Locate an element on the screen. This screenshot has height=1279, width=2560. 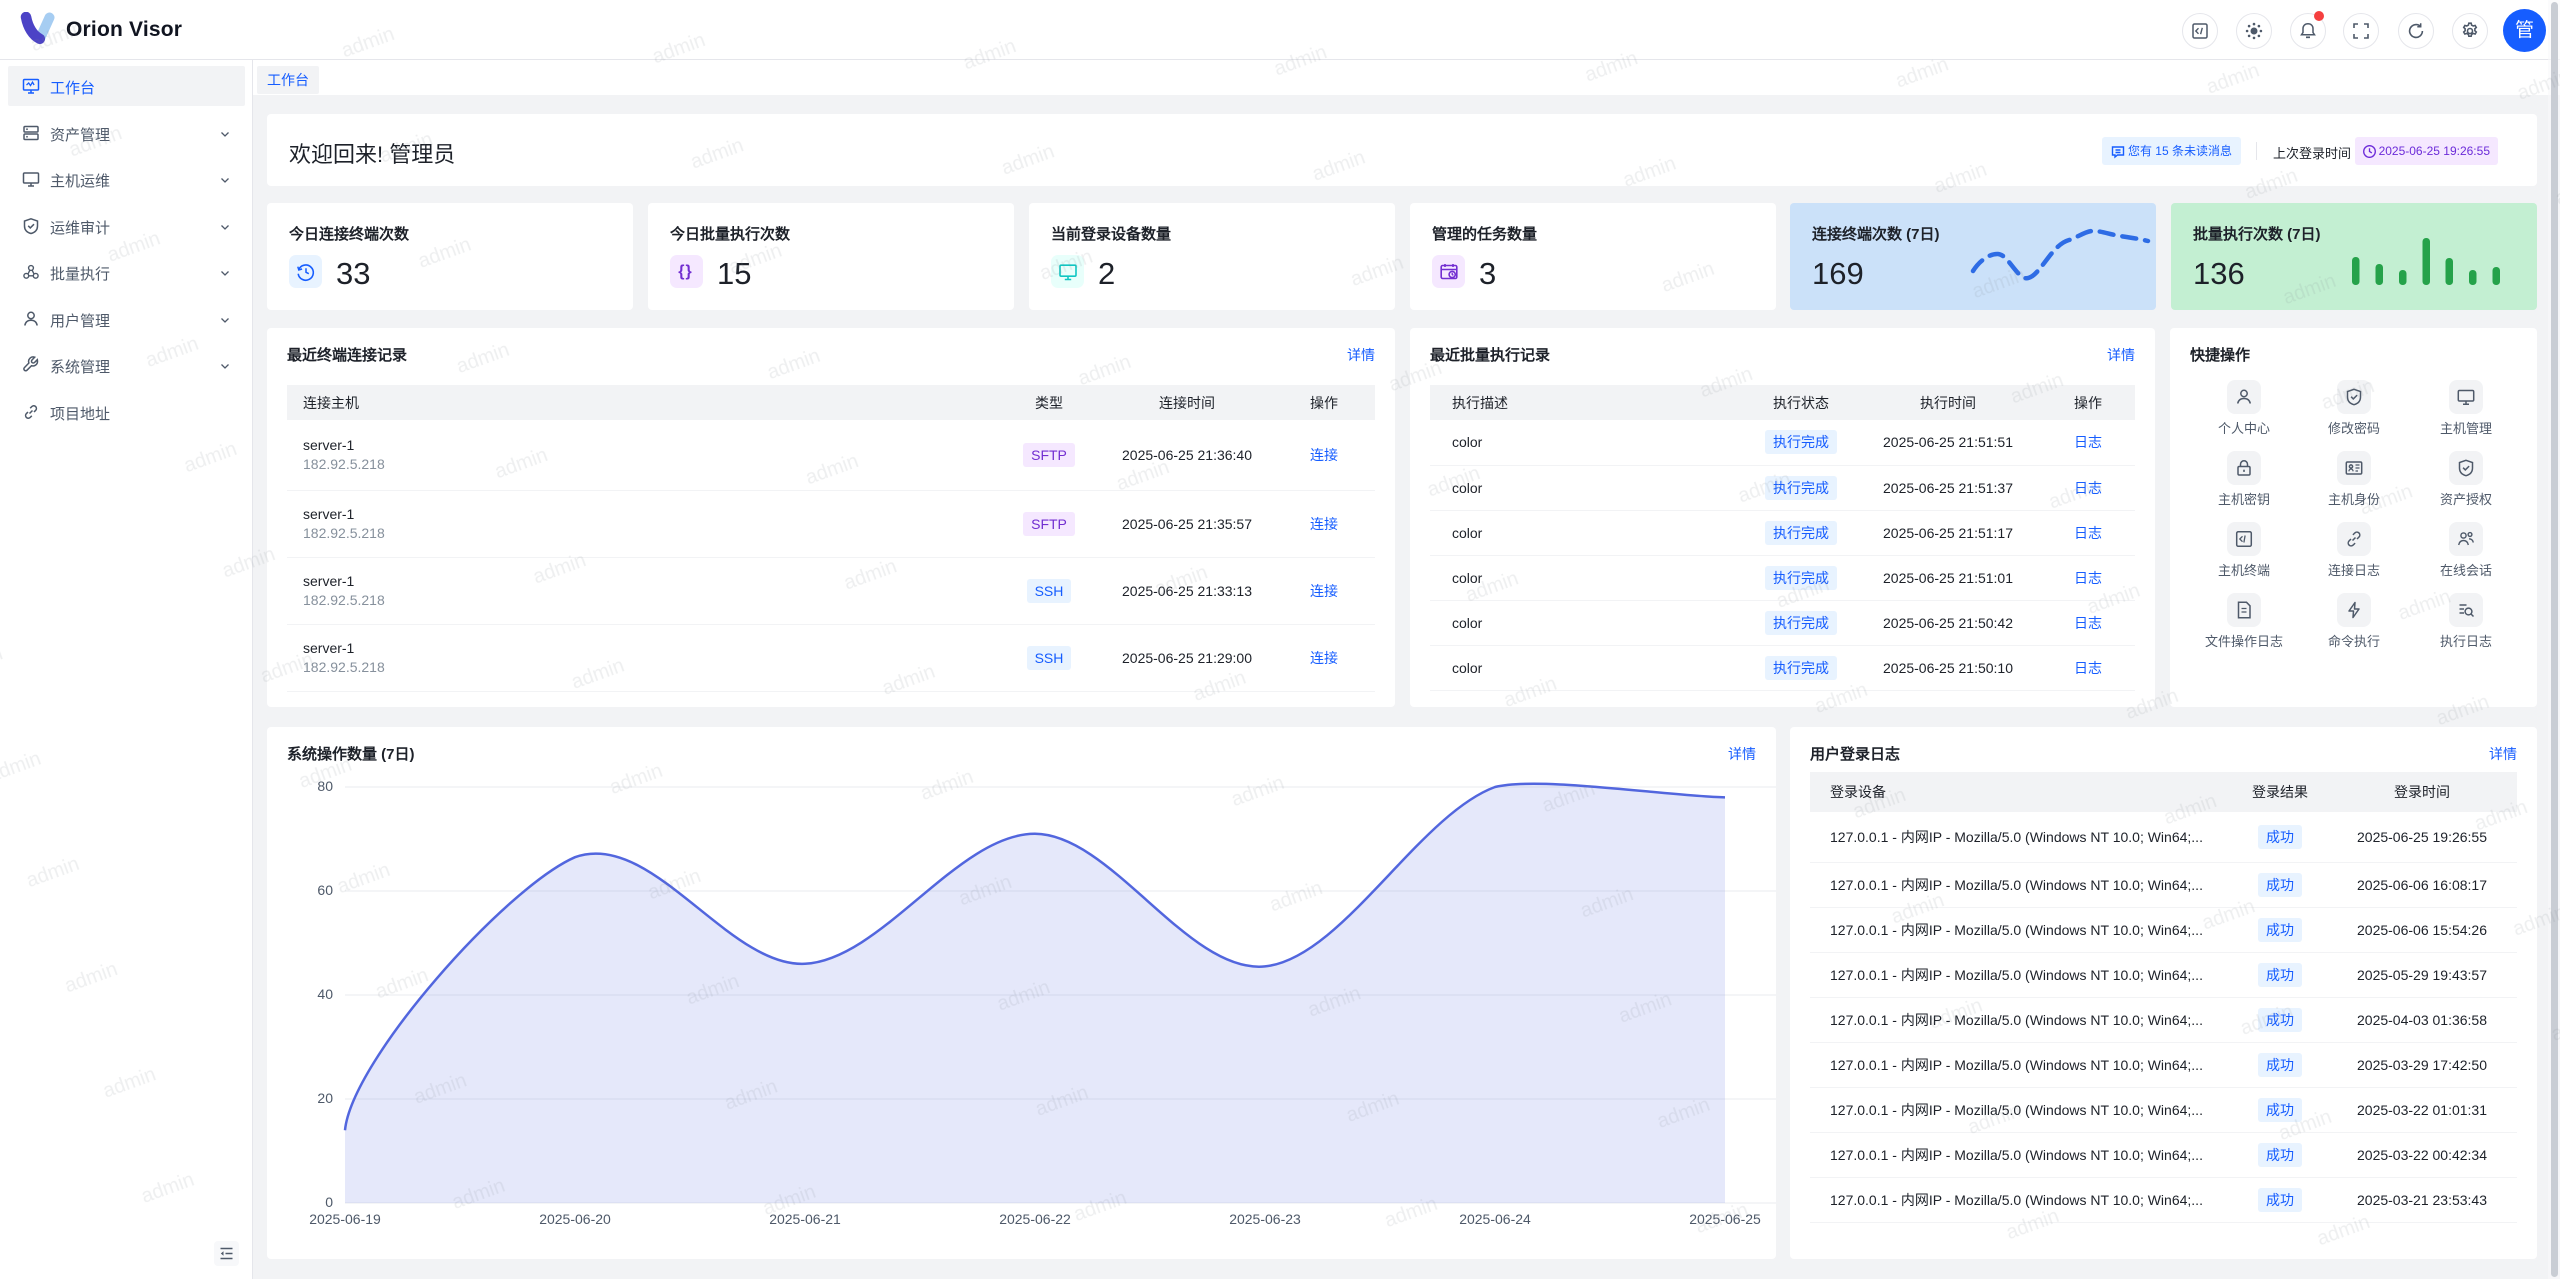
svg-text: 2025-06-25 is located at coordinates (1725, 1219).